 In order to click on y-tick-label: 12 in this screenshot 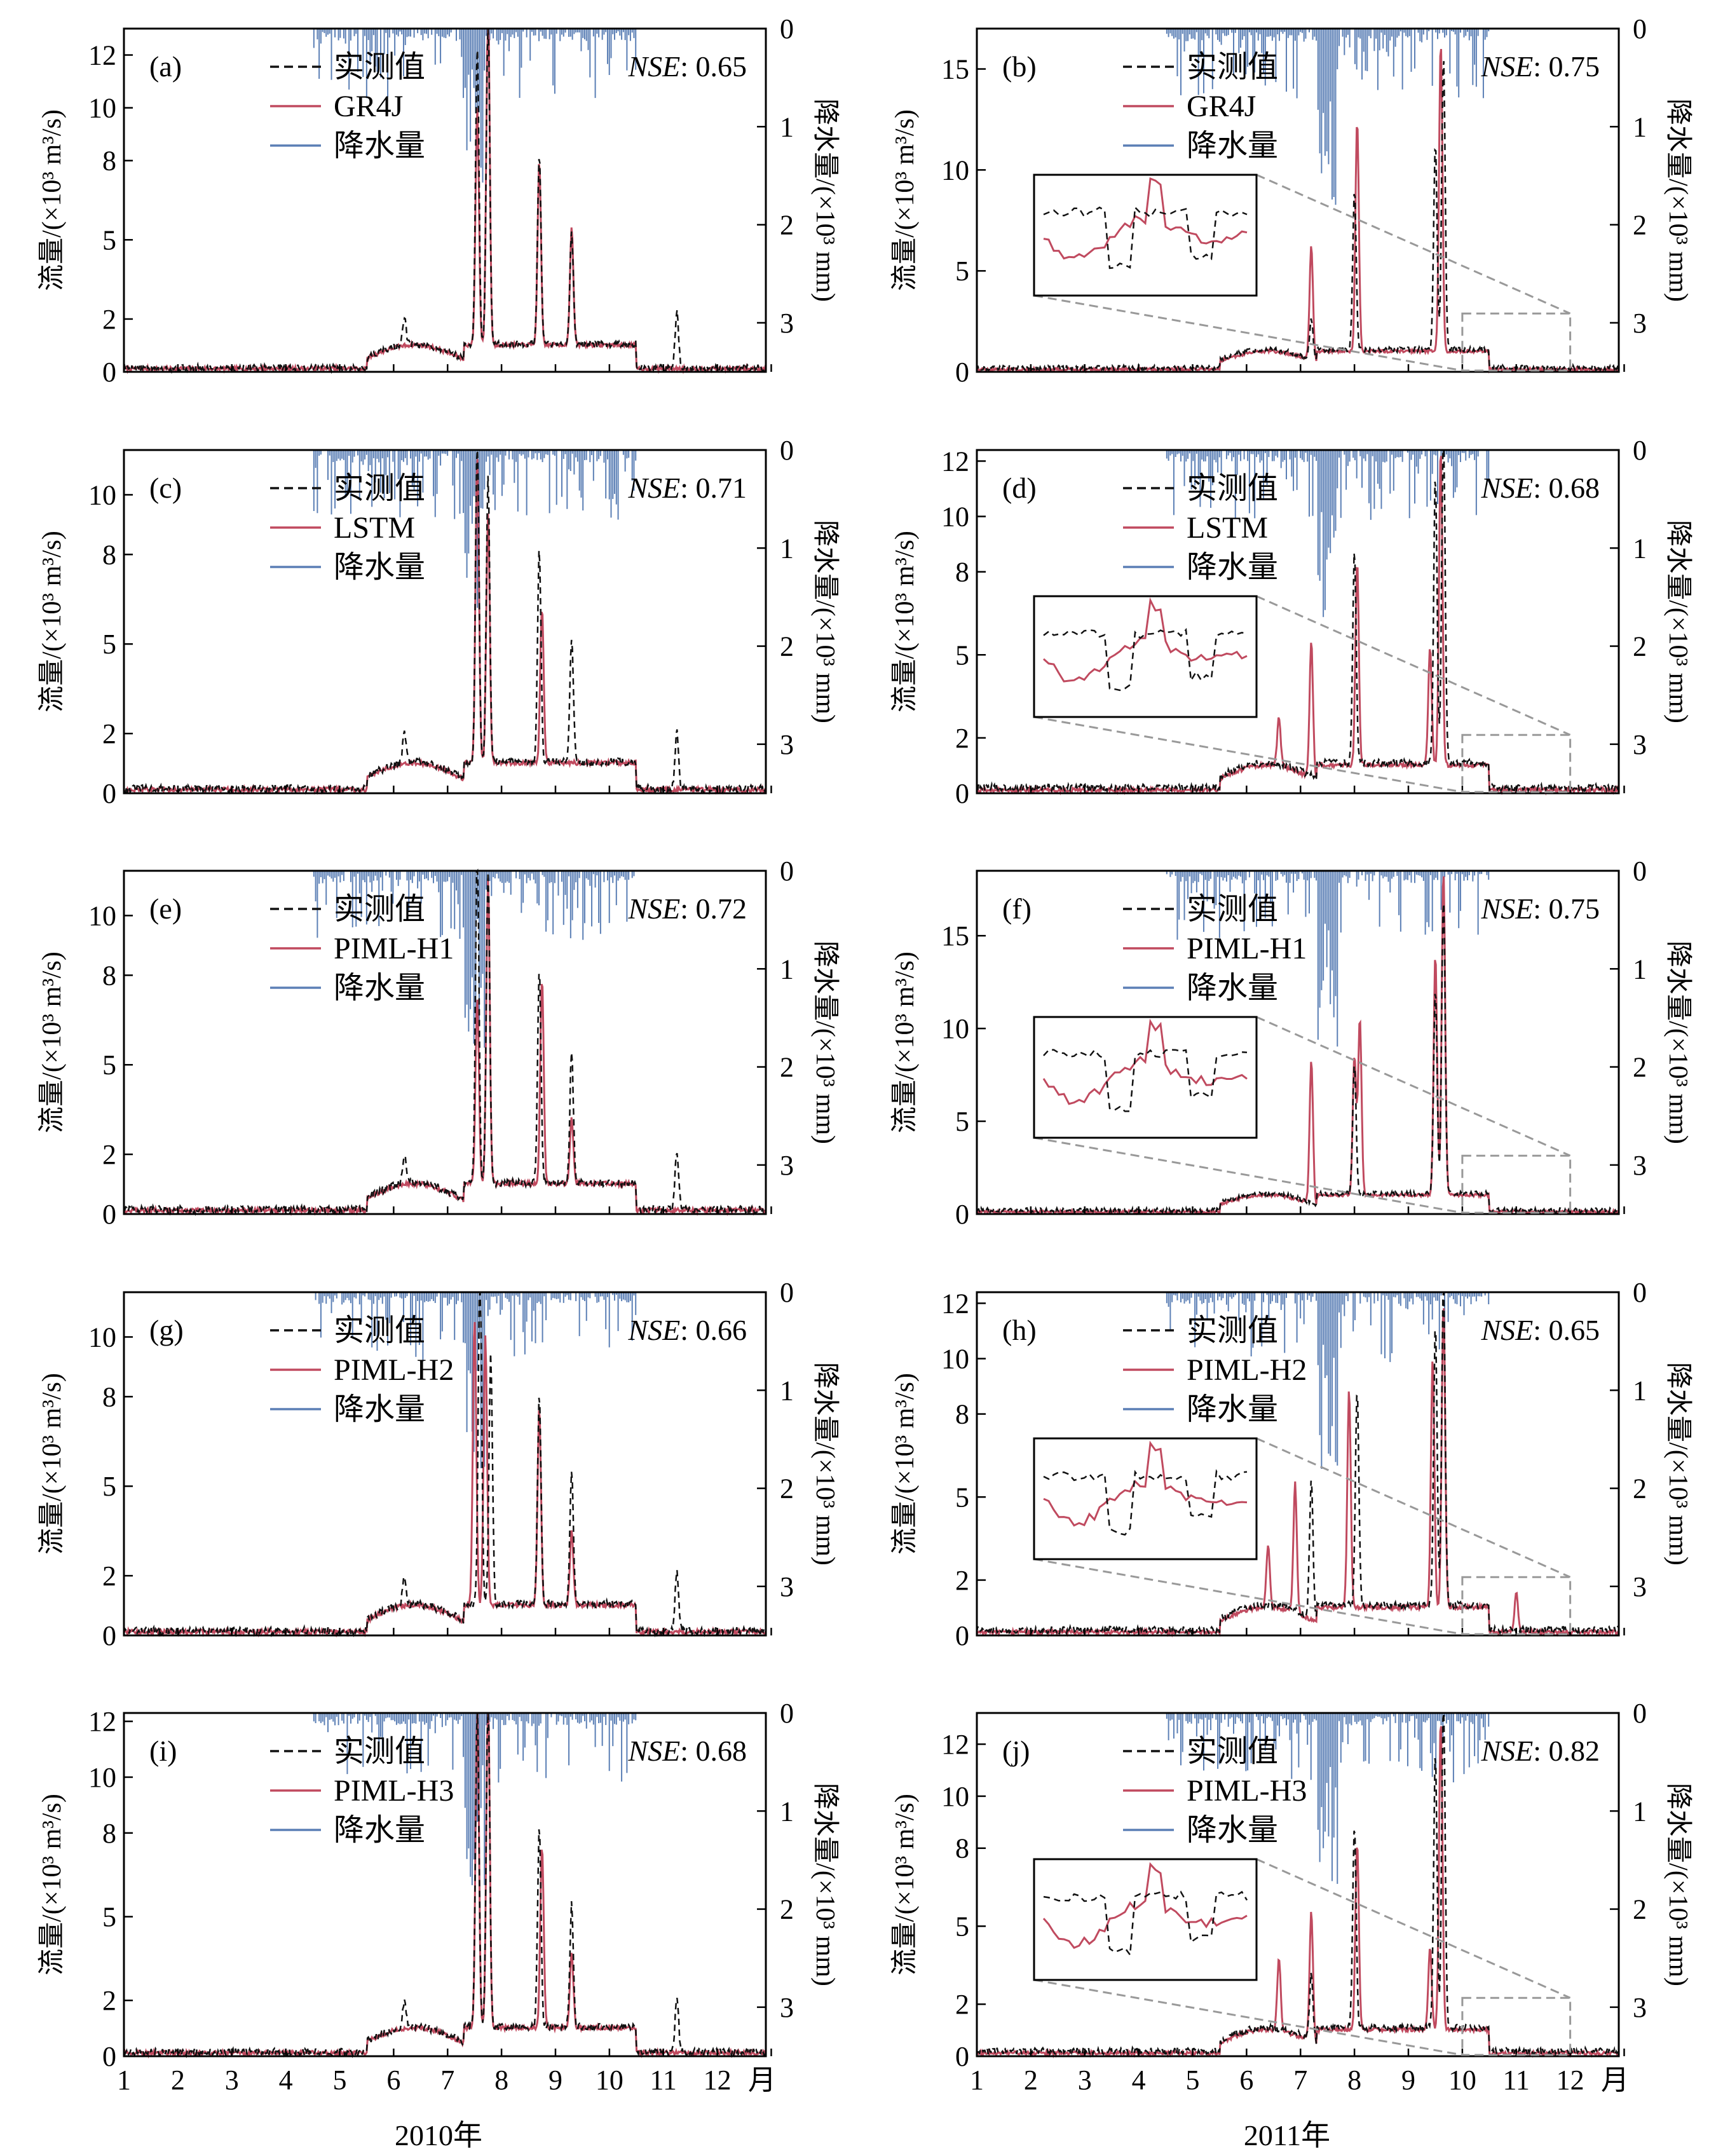, I will do `click(955, 461)`.